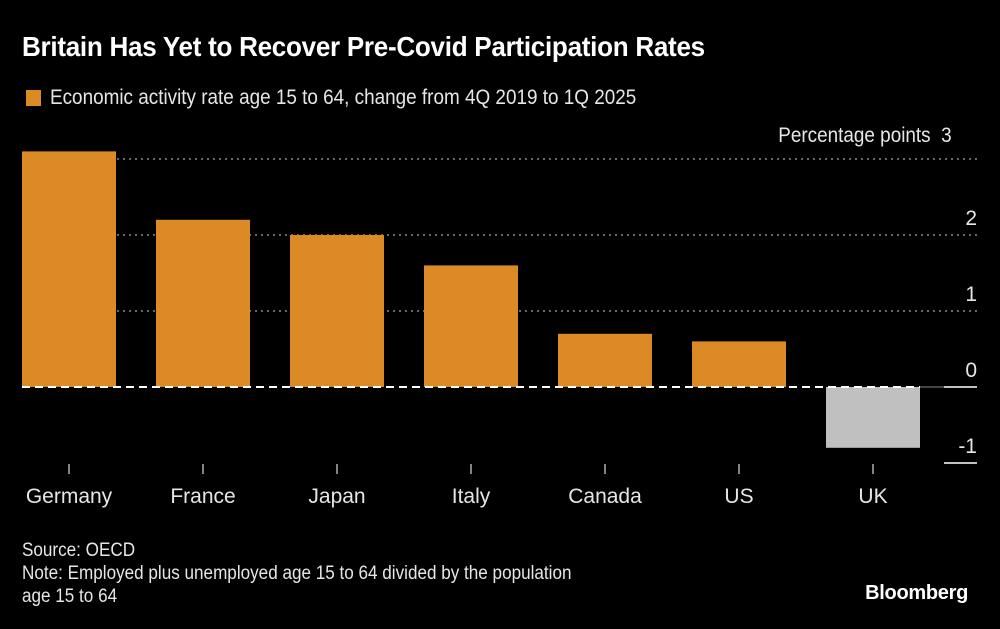 The height and width of the screenshot is (629, 1000). What do you see at coordinates (337, 311) in the screenshot?
I see `bar-japan` at bounding box center [337, 311].